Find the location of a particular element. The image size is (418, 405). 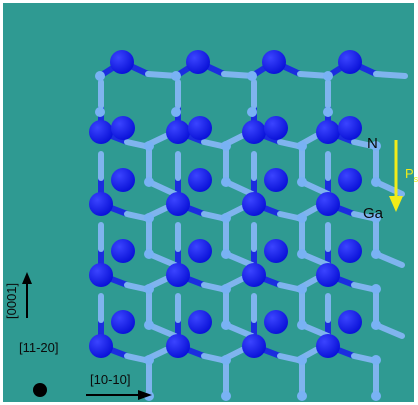

polarization-label: Ps is located at coordinates (411, 175).